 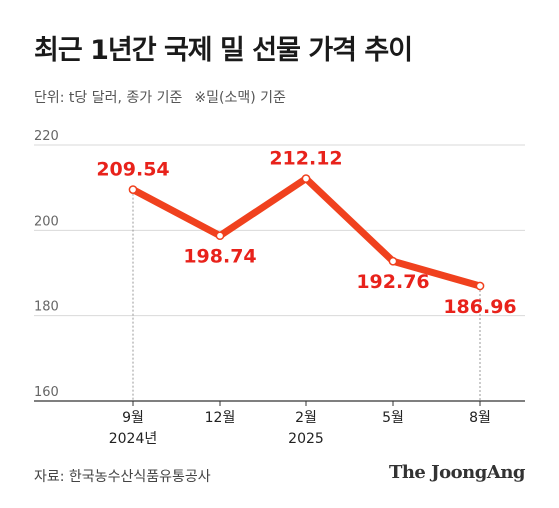 I want to click on axis-layer: 9월 2024년 12월 2월 2025 5월 8월, so click(x=279, y=423).